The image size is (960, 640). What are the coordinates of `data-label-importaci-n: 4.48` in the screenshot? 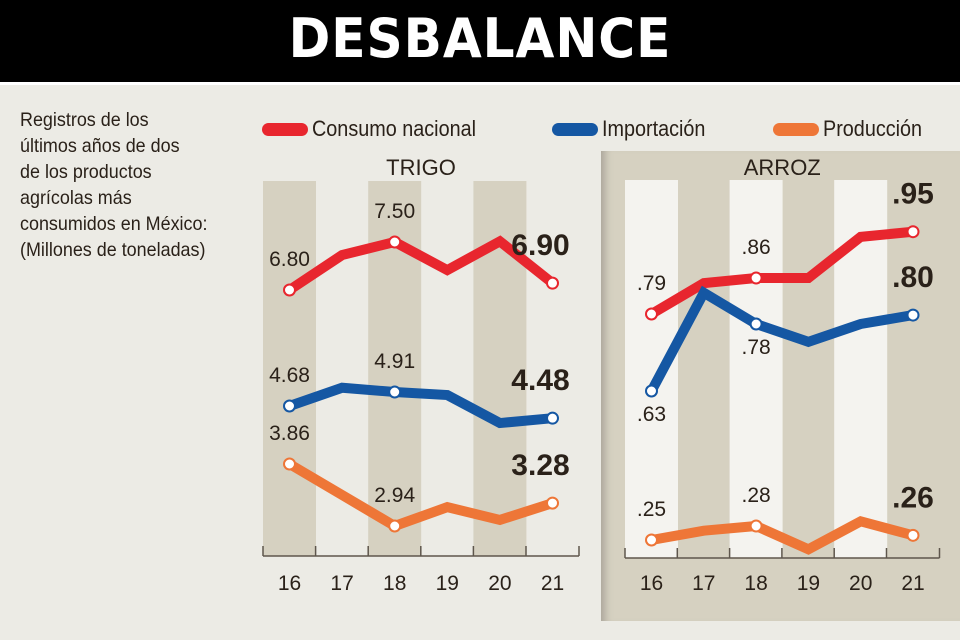 It's located at (540, 380).